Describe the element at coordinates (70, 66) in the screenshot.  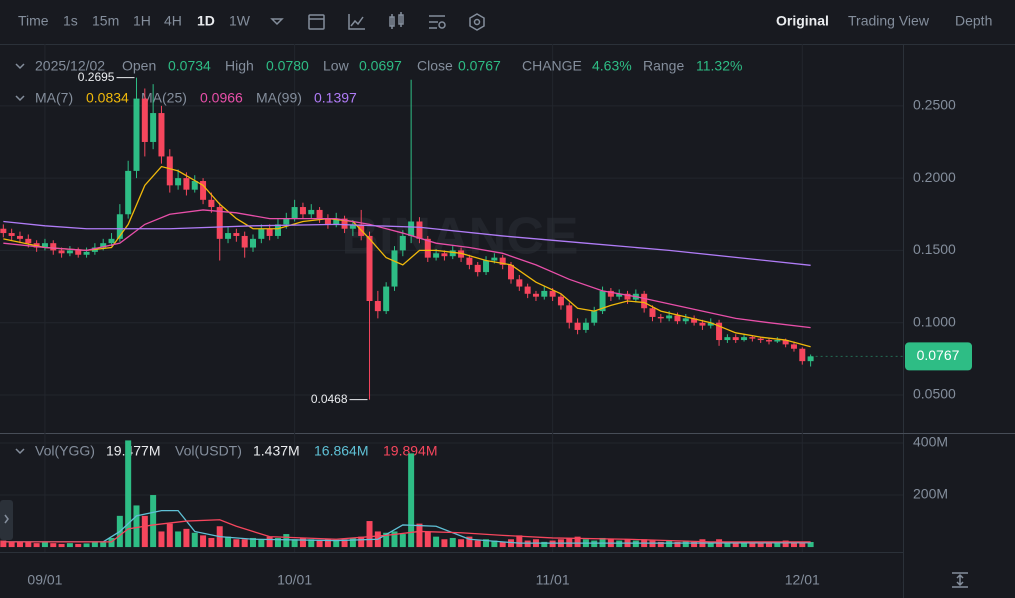
I see `legend-date: 2025/12/02` at that location.